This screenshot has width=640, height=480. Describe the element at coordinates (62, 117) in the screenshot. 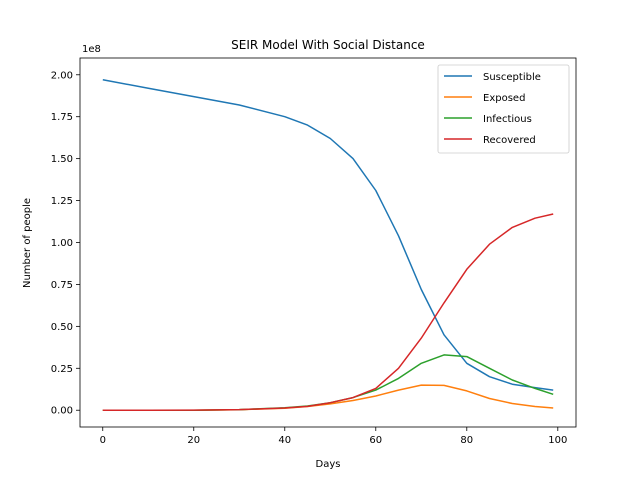

I see `y-tick-label: 1.75` at that location.